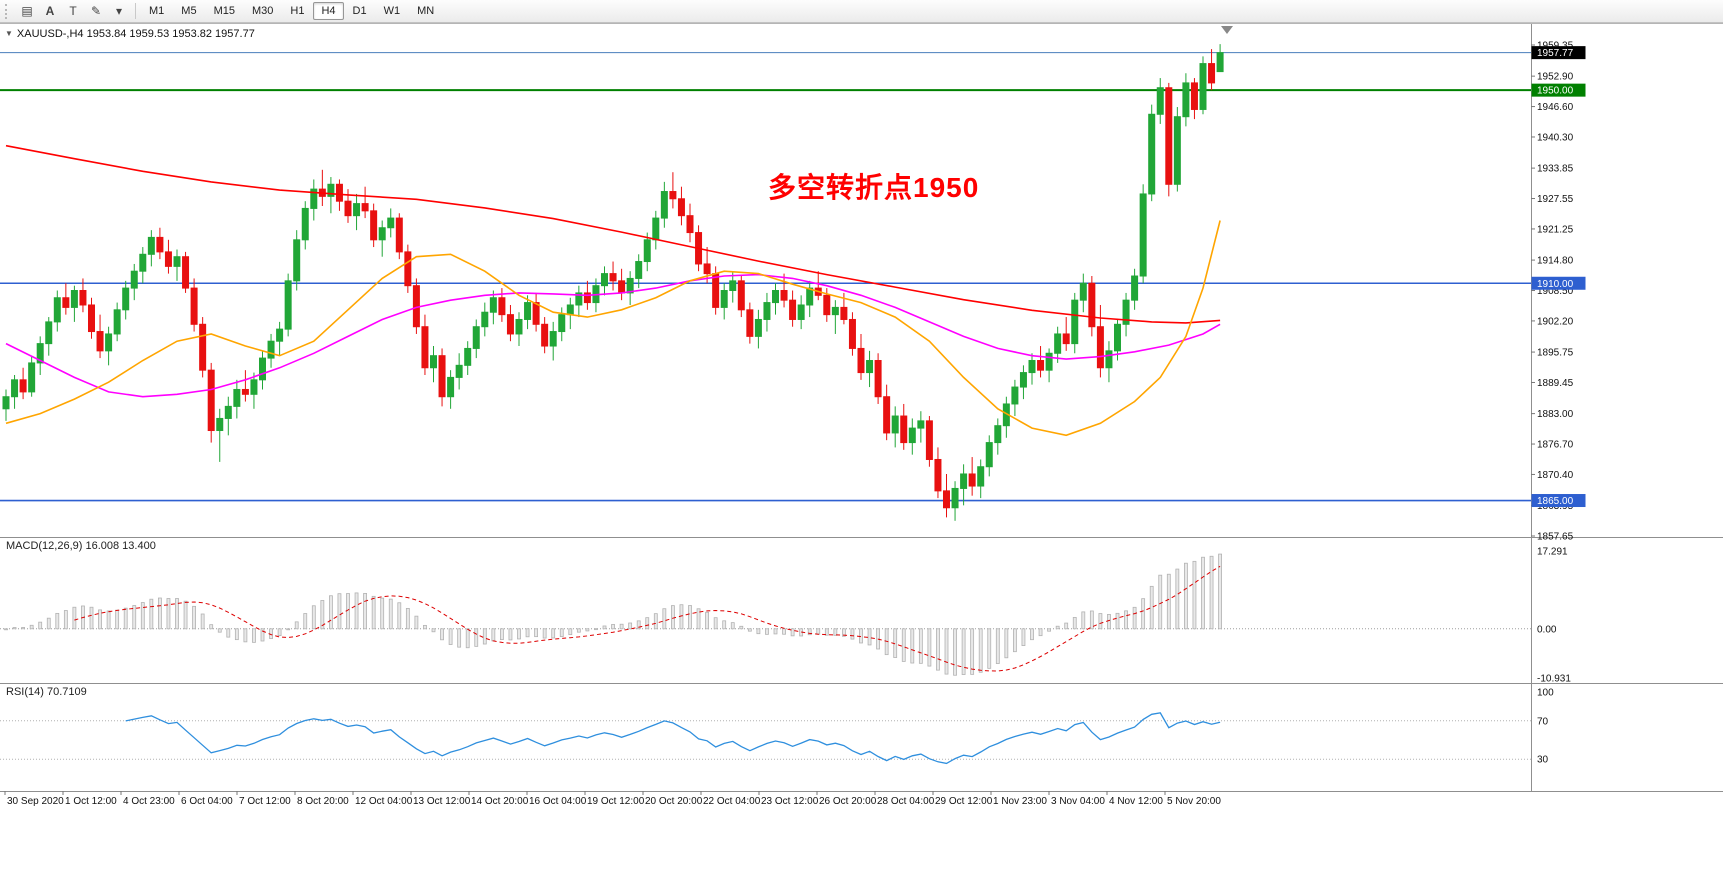 The height and width of the screenshot is (894, 1723). What do you see at coordinates (1078, 801) in the screenshot?
I see `time-axis-label: 3 Nov 04:00` at bounding box center [1078, 801].